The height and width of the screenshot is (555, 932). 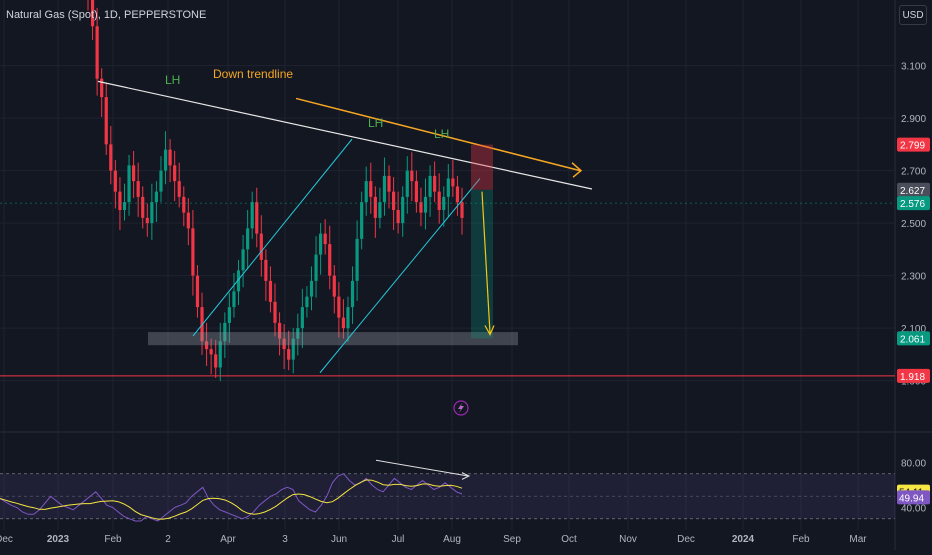 I want to click on rsi-tick-label: 40.00, so click(x=913, y=509).